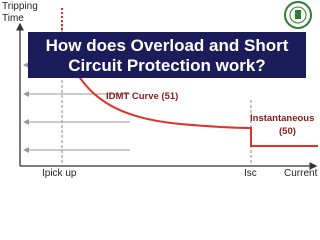 The image size is (320, 240). Describe the element at coordinates (13, 18) in the screenshot. I see `y-axis-label: Time` at that location.